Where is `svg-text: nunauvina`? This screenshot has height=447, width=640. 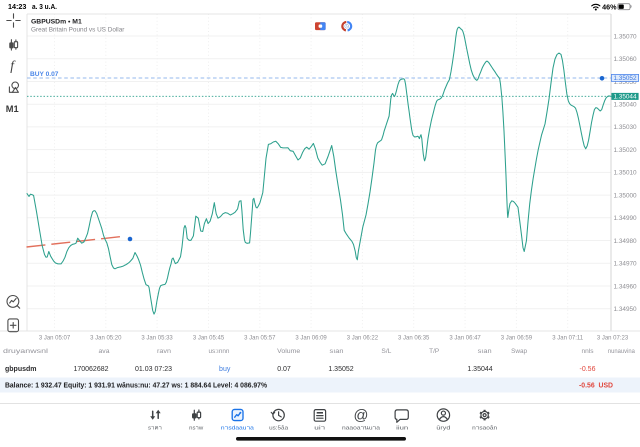
svg-text: nunauvina is located at coordinates (622, 351).